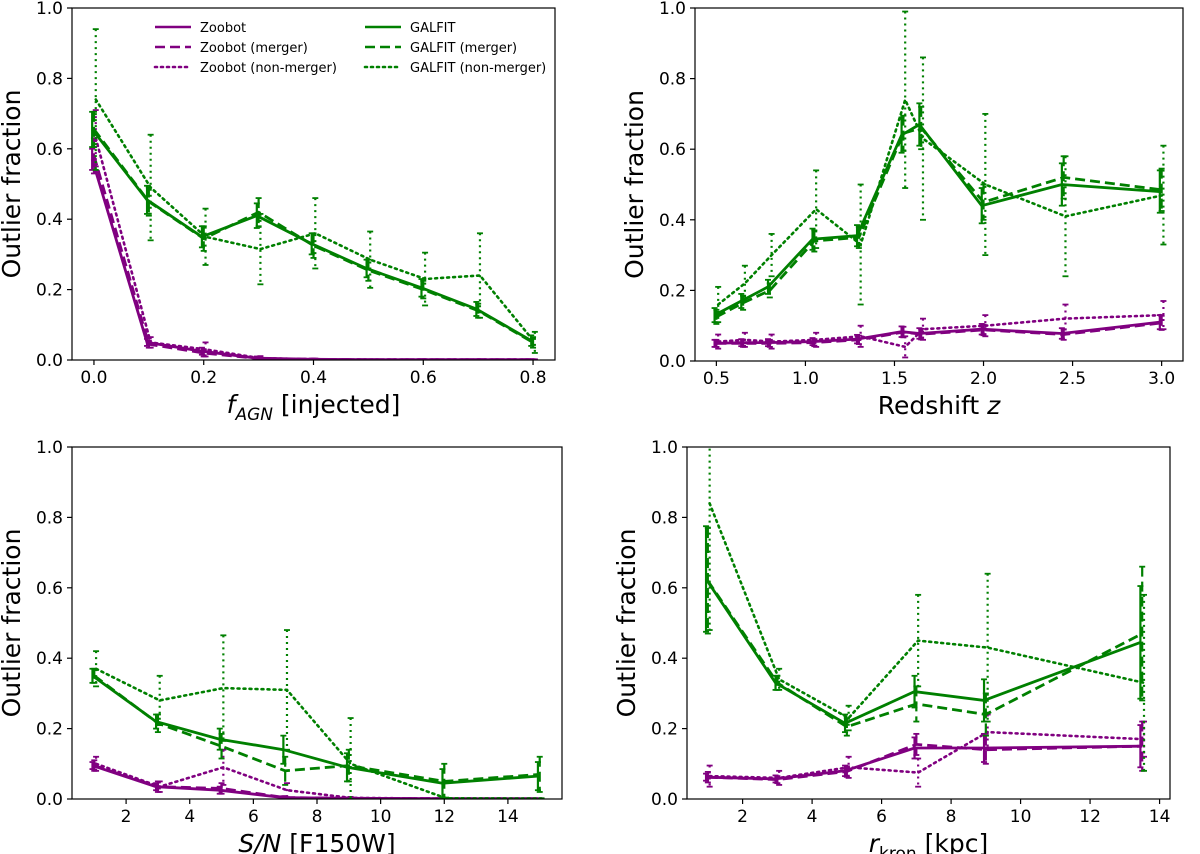 The image size is (1200, 854). I want to click on x-axis-label-subscript: AGN, so click(253, 415).